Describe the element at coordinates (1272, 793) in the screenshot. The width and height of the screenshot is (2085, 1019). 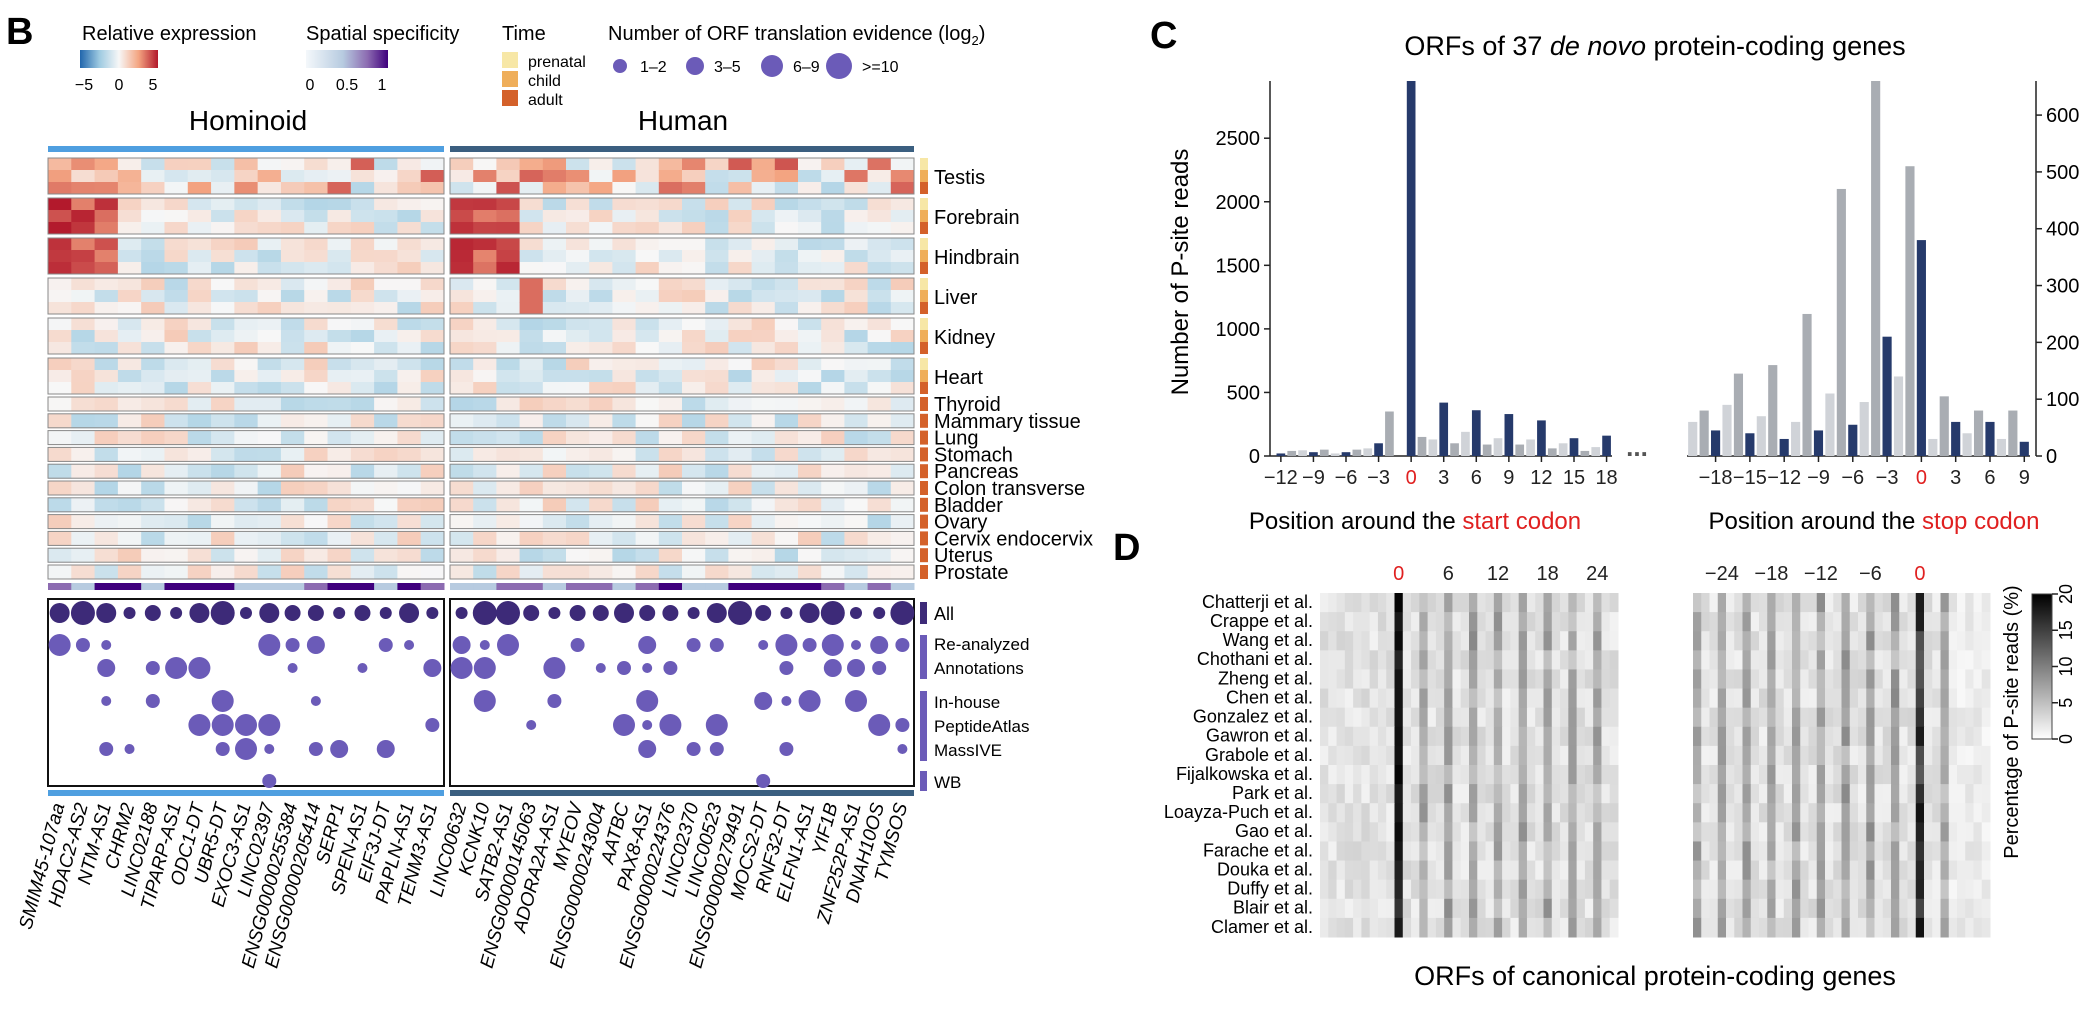
I see `study-label: Park et al.` at that location.